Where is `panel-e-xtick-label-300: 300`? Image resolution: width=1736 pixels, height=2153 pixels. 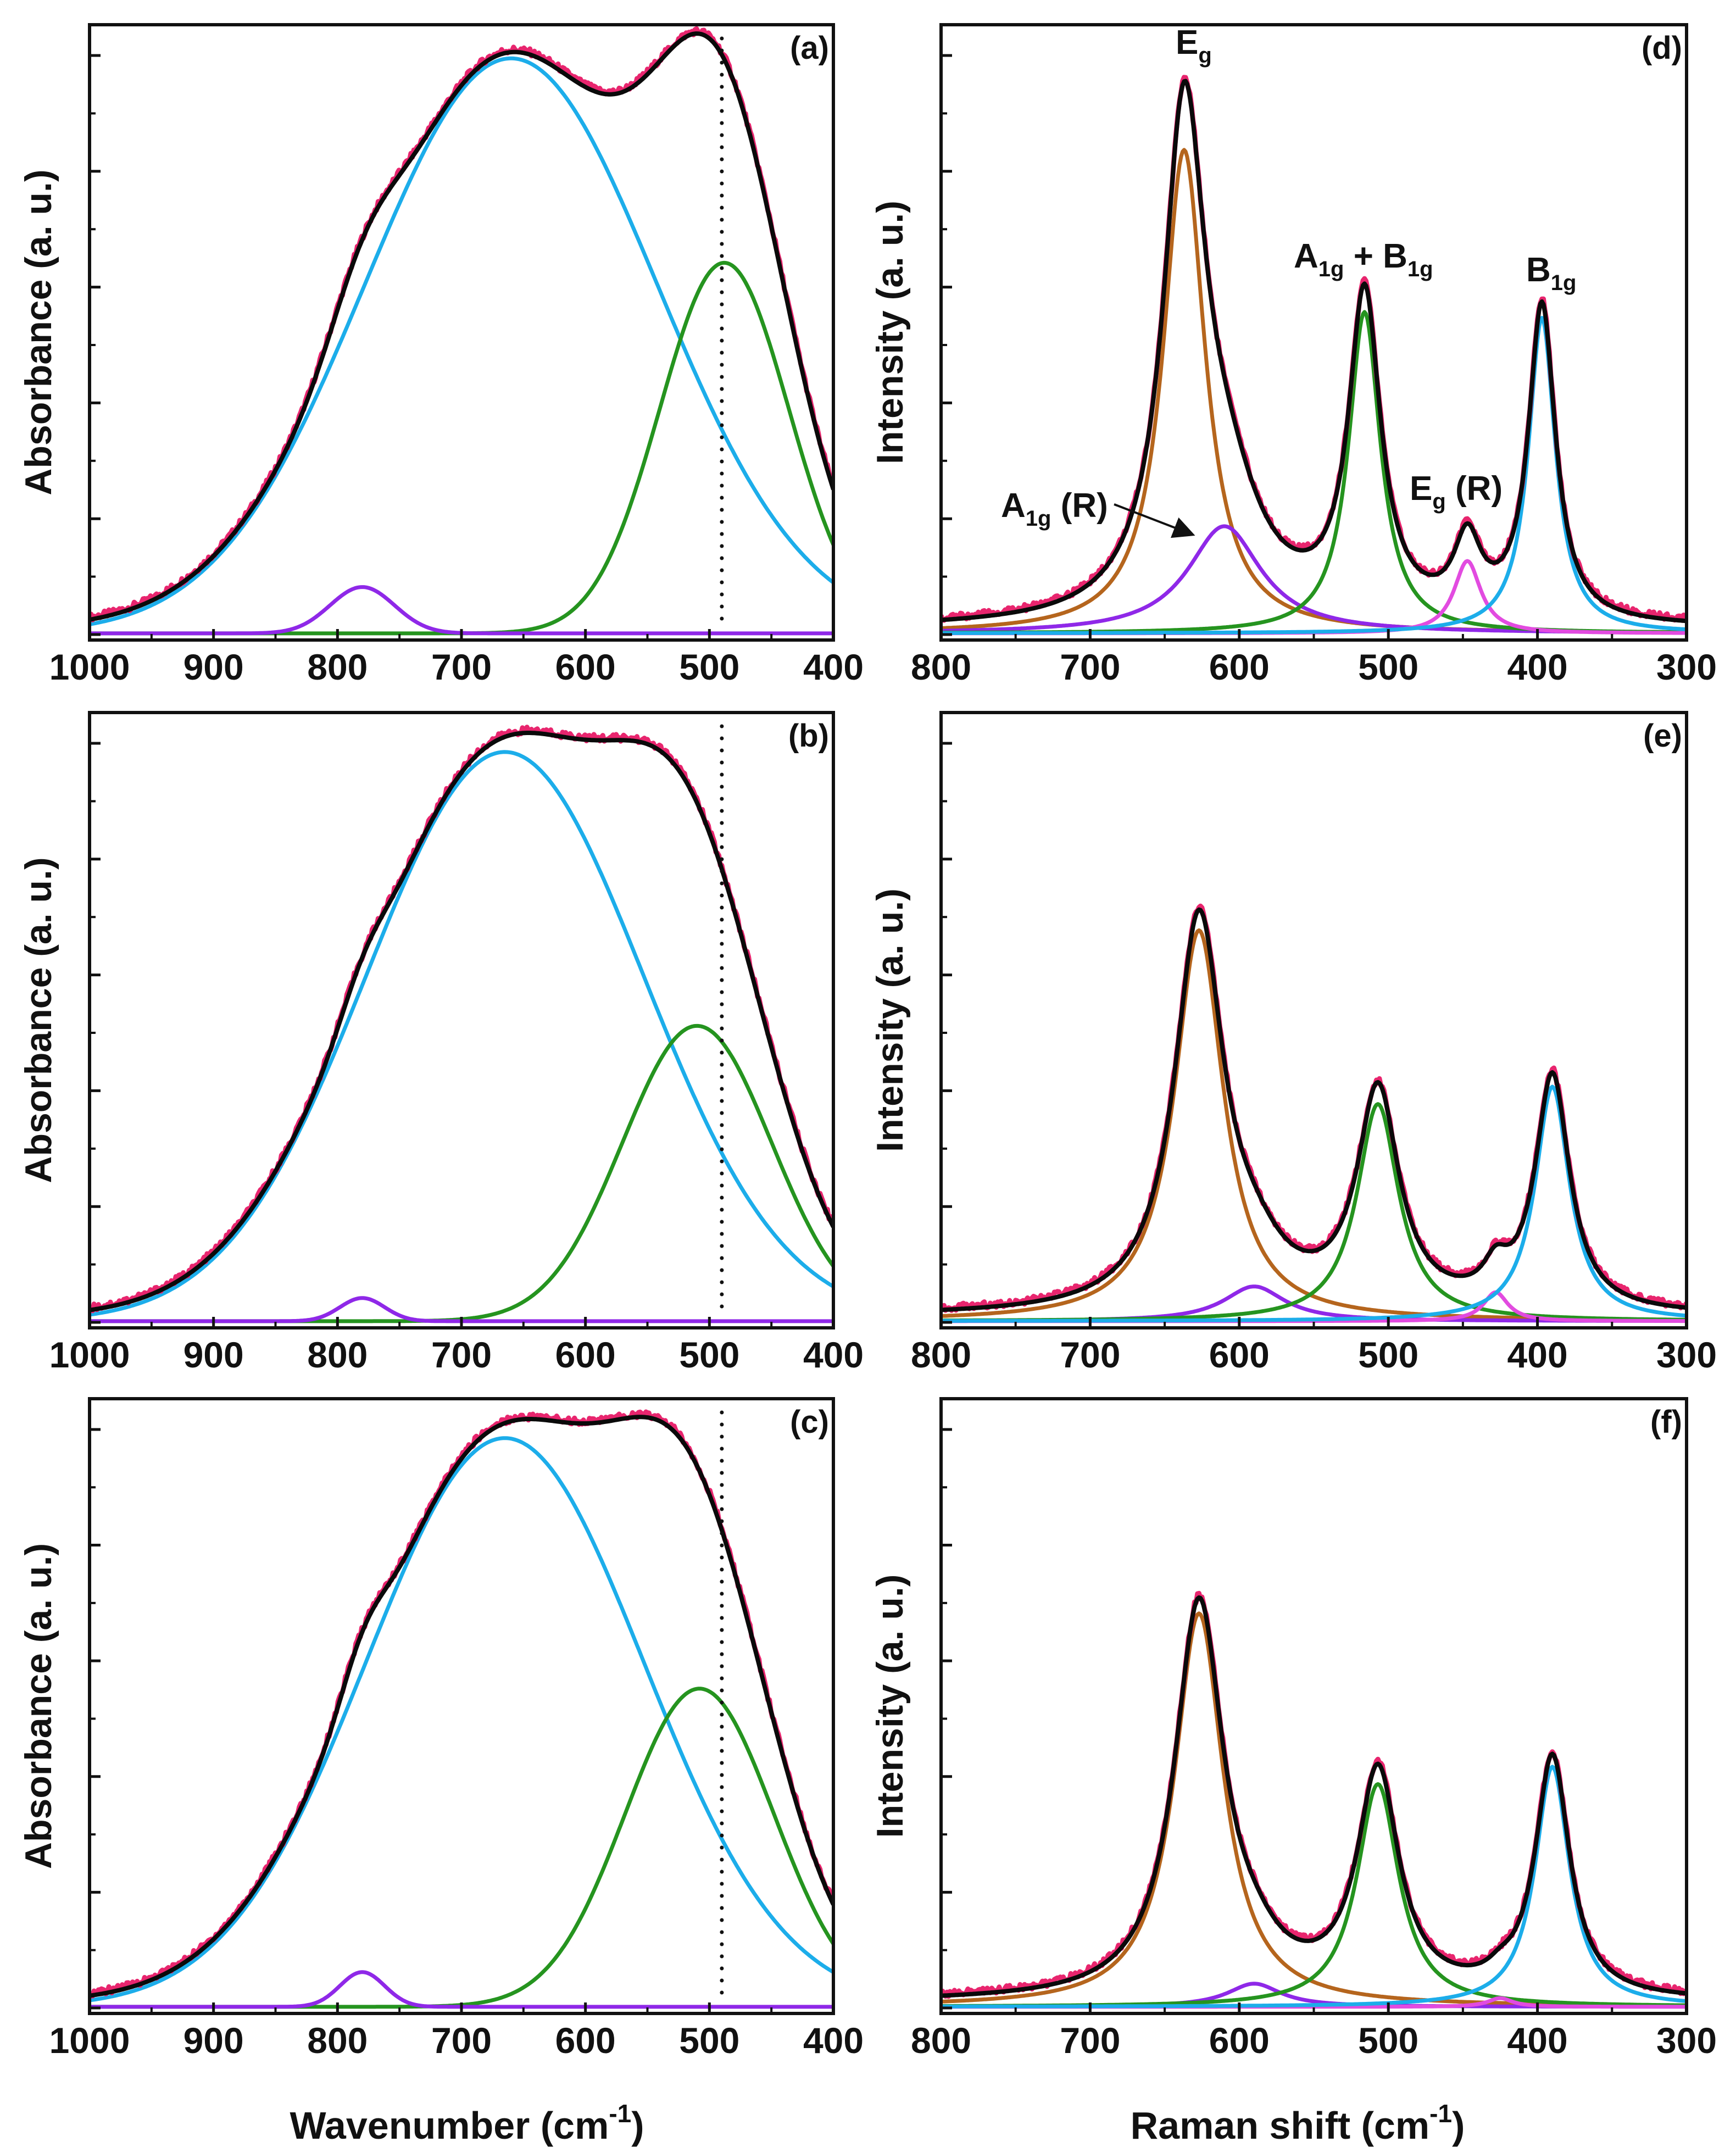 panel-e-xtick-label-300: 300 is located at coordinates (1687, 1354).